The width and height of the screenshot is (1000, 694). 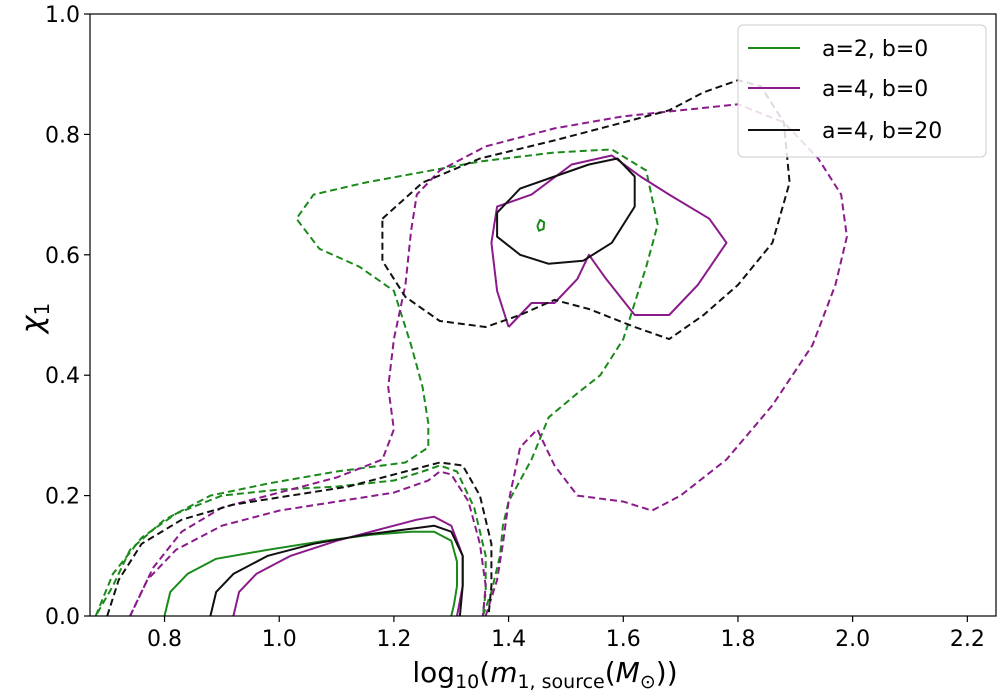 What do you see at coordinates (967, 639) in the screenshot?
I see `x-tick-label: 2.2` at bounding box center [967, 639].